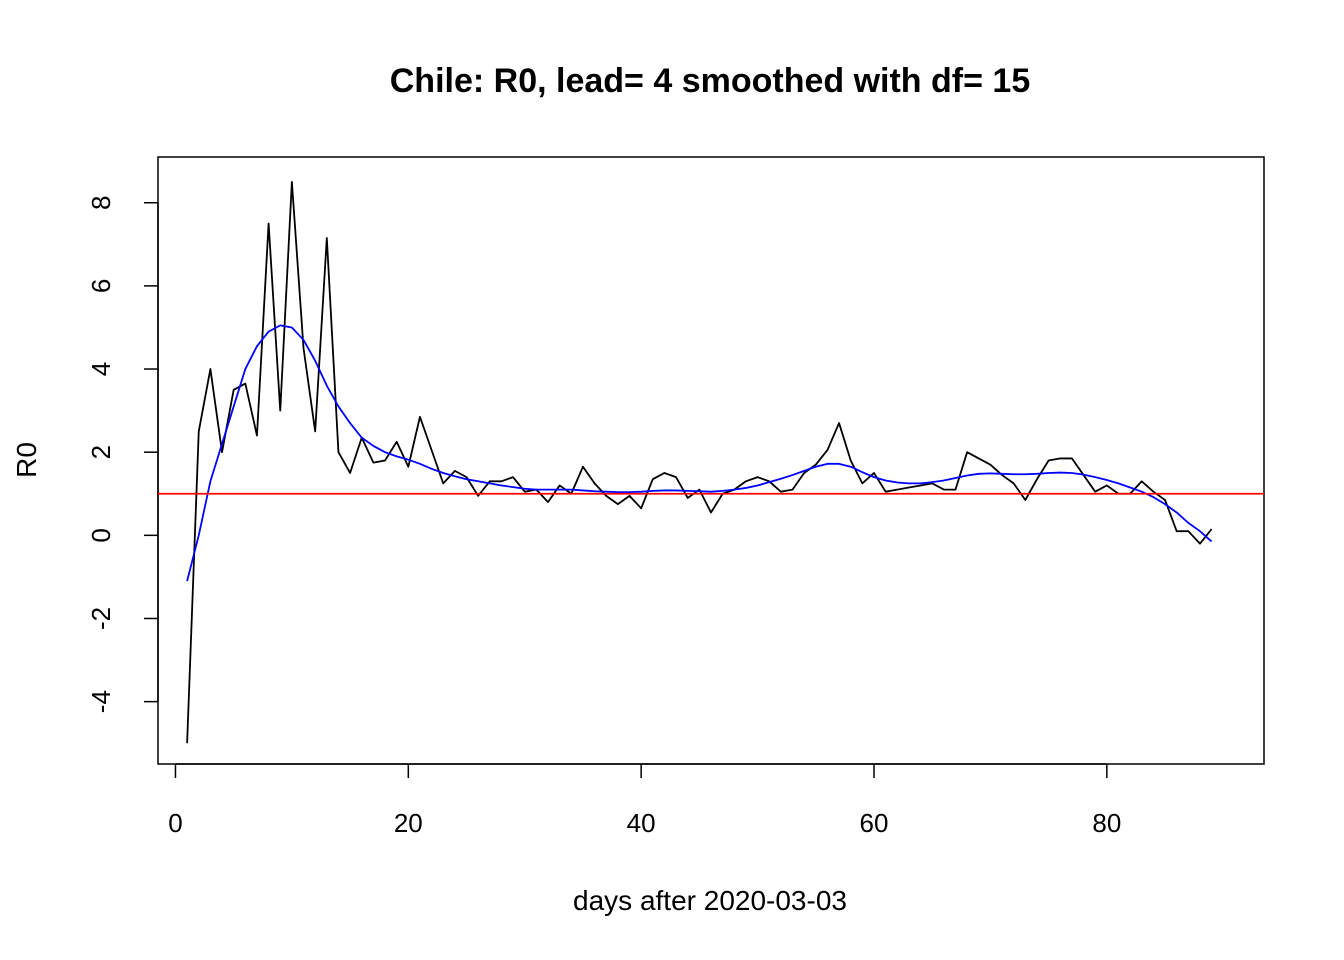 This screenshot has height=960, width=1344. I want to click on x-tick-label: 60, so click(874, 823).